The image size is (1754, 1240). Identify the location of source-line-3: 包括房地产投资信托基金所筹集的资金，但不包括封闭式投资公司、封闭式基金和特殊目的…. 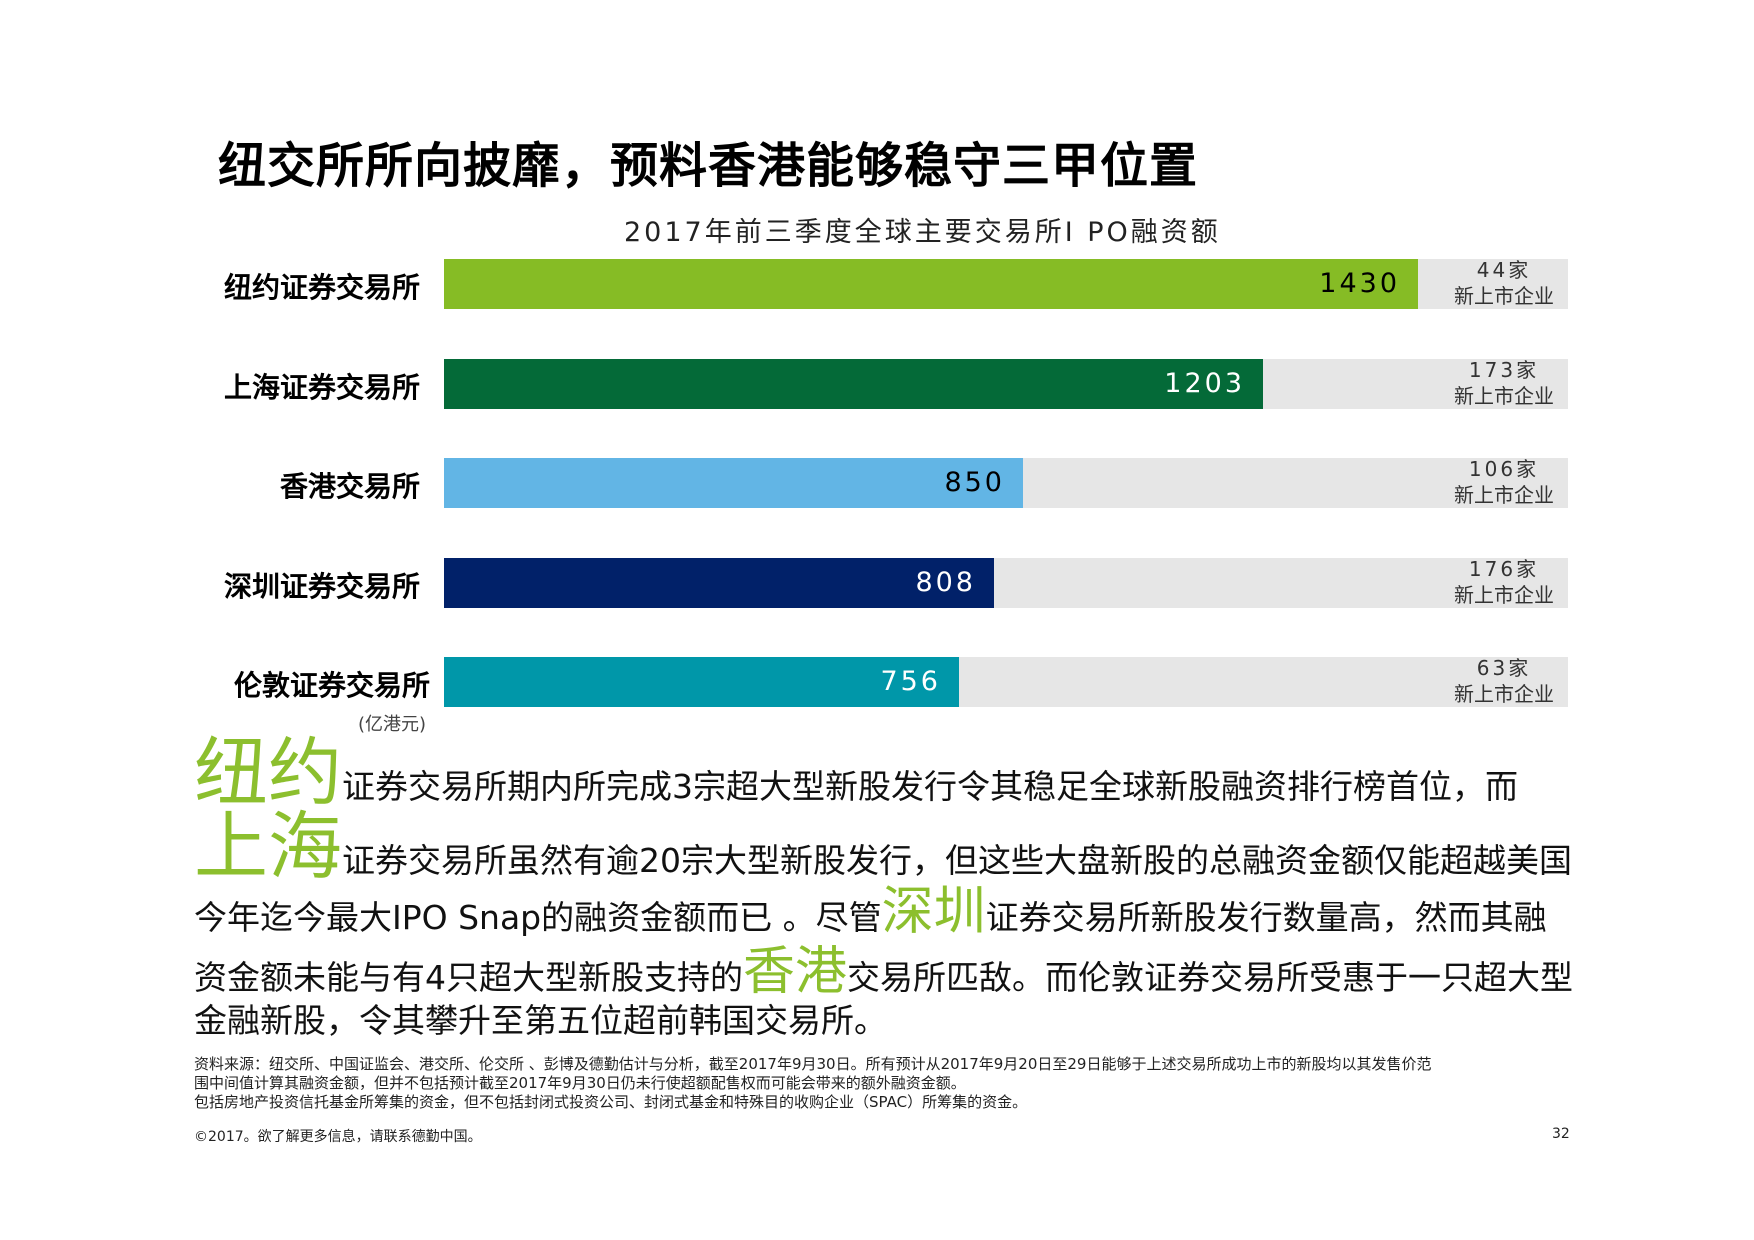
(611, 1102).